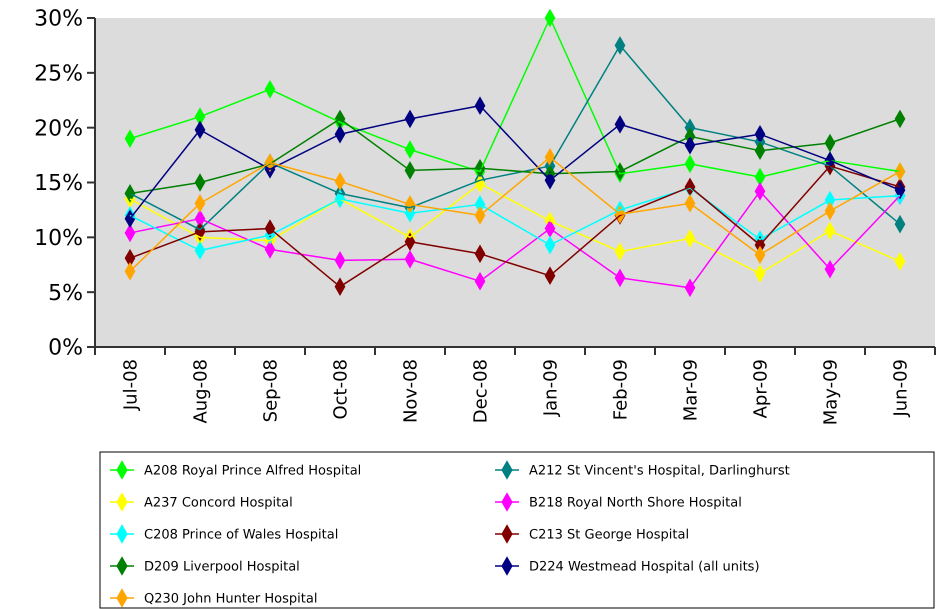 This screenshot has width=936, height=609. I want to click on legend-label: D224 Westmead Hospital (all units), so click(644, 567).